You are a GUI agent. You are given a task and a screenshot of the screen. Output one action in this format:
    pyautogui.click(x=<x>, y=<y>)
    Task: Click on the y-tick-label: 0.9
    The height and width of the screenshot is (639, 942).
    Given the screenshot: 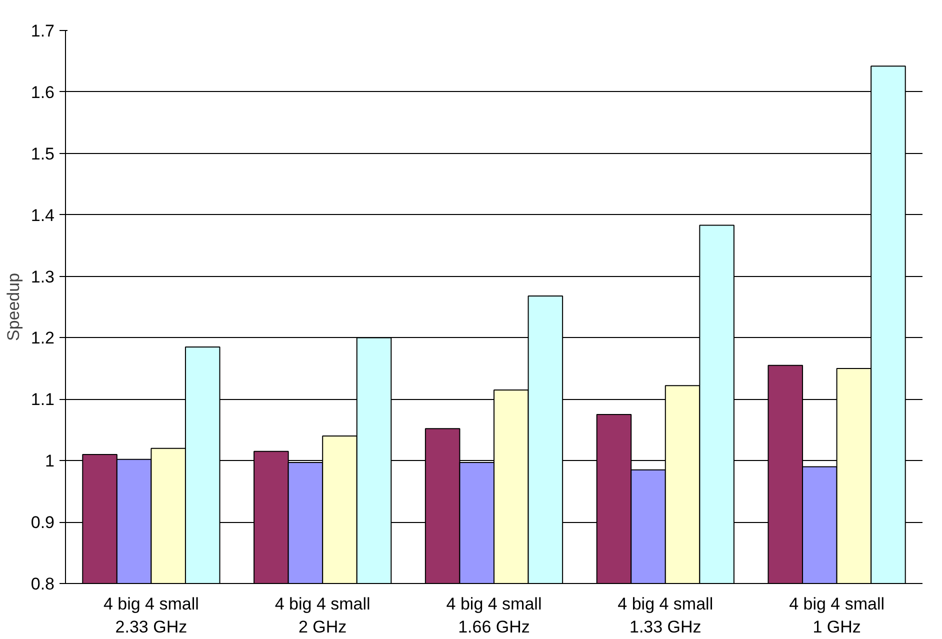 What is the action you would take?
    pyautogui.click(x=42, y=522)
    